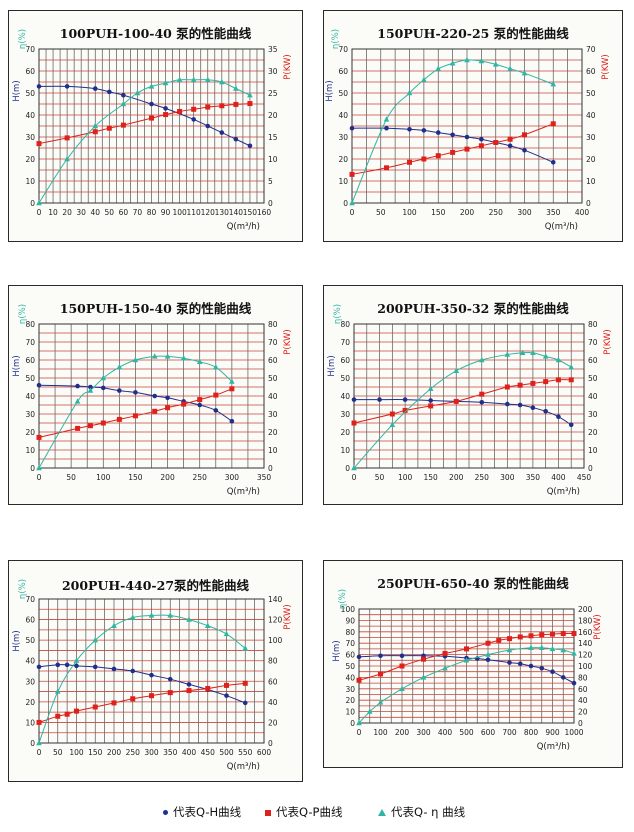 This screenshot has height=832, width=634. What do you see at coordinates (591, 49) in the screenshot?
I see `y-tick-label-right: 70` at bounding box center [591, 49].